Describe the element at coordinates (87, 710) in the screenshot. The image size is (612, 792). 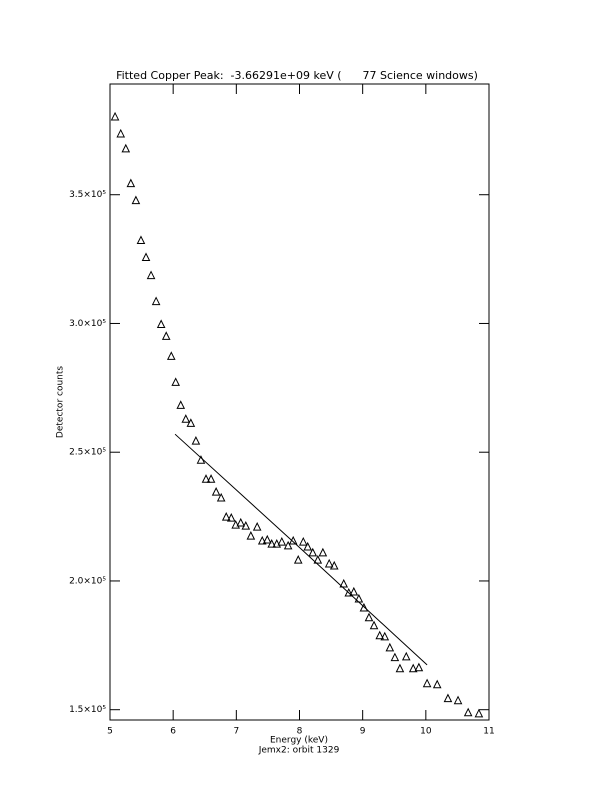
I see `y-tick-label: 1.5×10⁵` at that location.